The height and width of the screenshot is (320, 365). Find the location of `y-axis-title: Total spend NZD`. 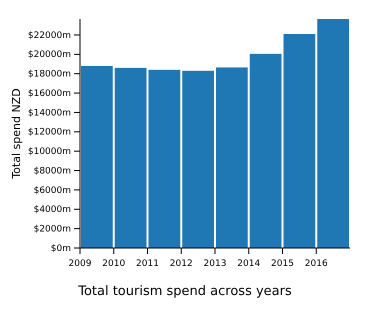

y-axis-title: Total spend NZD is located at coordinates (16, 134).